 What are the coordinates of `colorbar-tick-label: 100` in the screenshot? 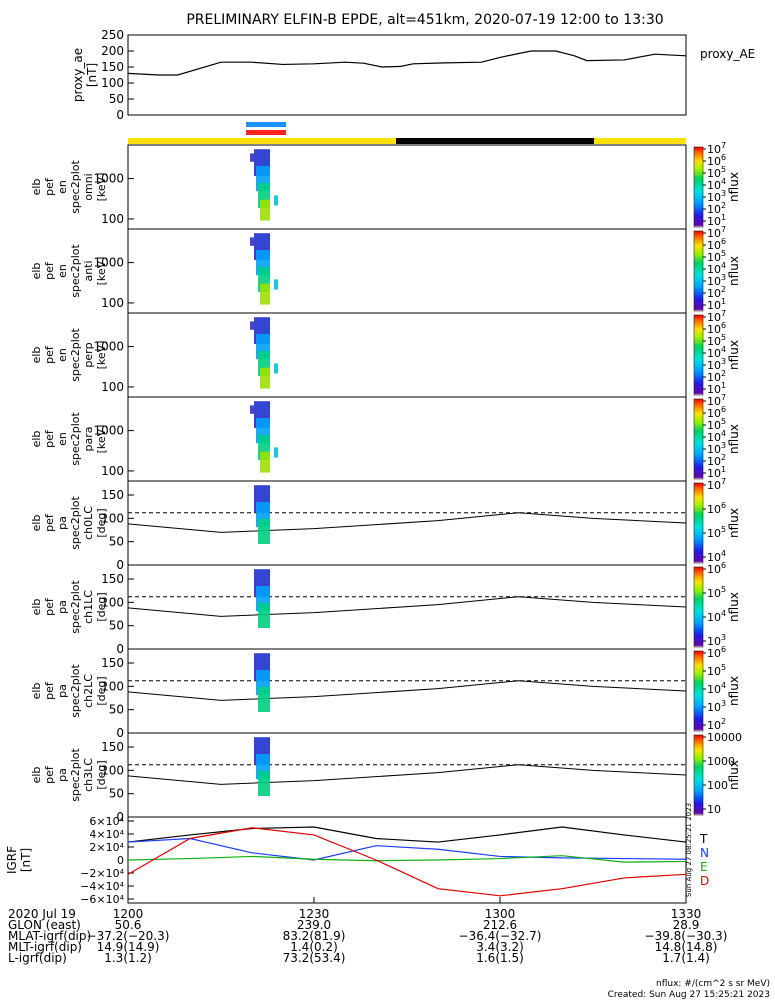 It's located at (717, 785).